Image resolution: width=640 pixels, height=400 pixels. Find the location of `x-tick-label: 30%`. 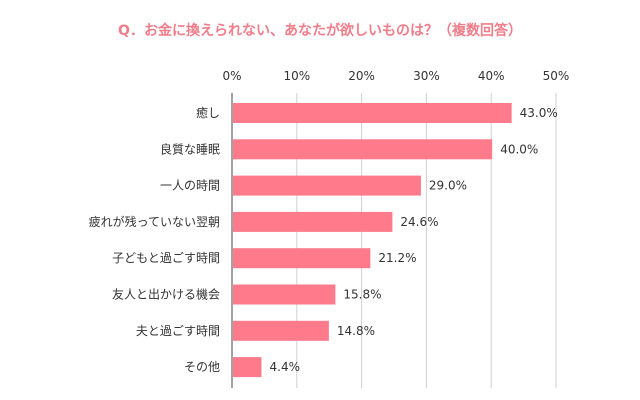

x-tick-label: 30% is located at coordinates (426, 76).